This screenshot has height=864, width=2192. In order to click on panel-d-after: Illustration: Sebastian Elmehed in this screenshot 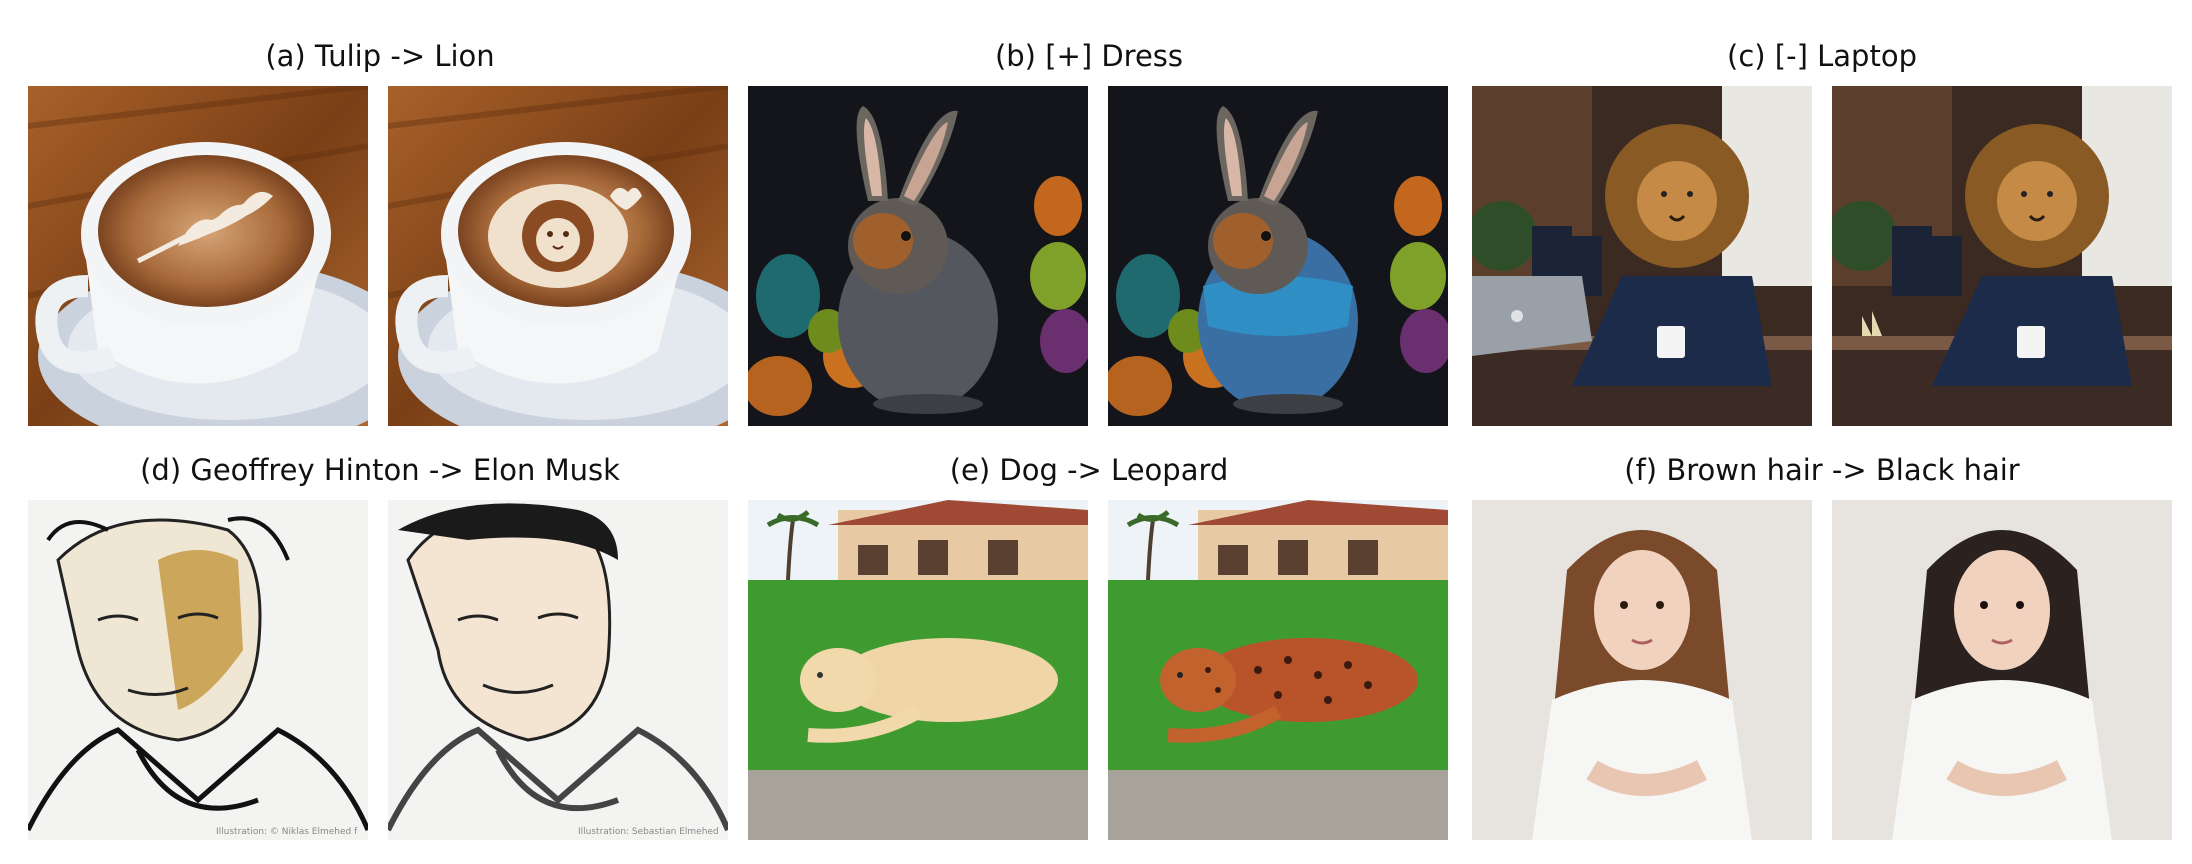, I will do `click(558, 670)`.